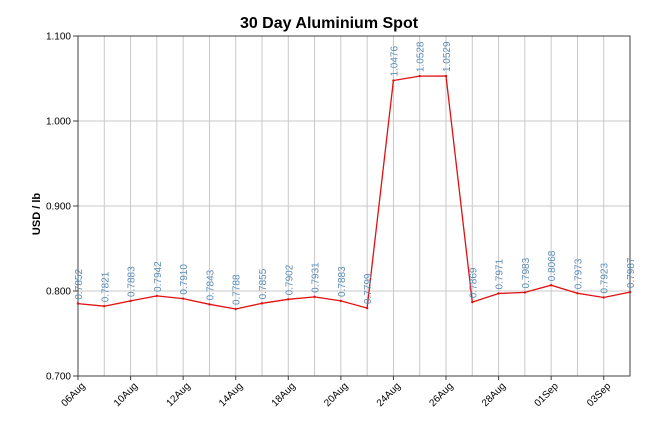 The image size is (664, 422). What do you see at coordinates (526, 272) in the screenshot?
I see `data-label: 0.7983` at bounding box center [526, 272].